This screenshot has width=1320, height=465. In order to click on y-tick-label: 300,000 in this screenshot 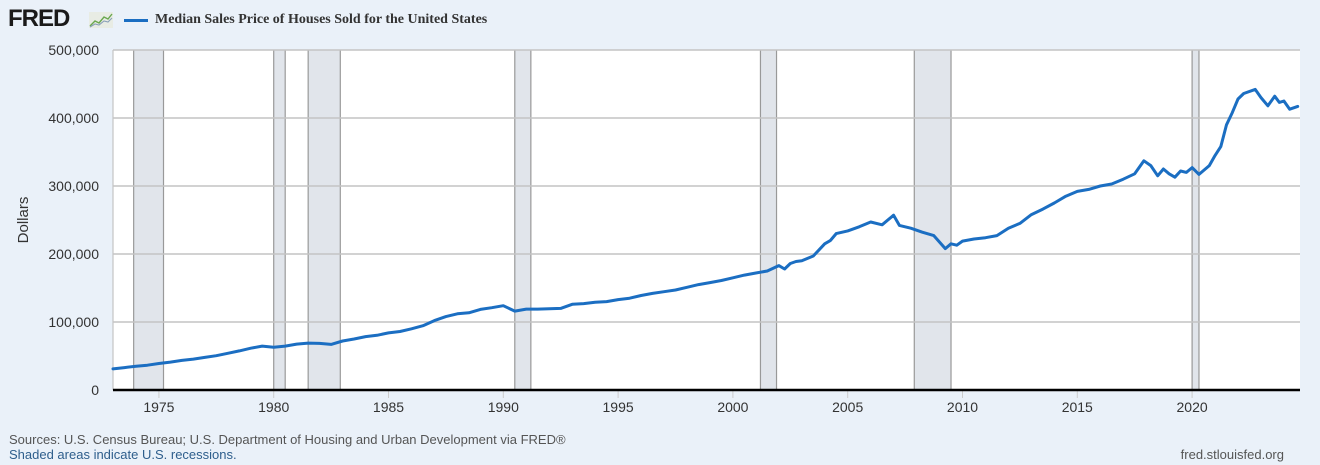, I will do `click(73, 186)`.